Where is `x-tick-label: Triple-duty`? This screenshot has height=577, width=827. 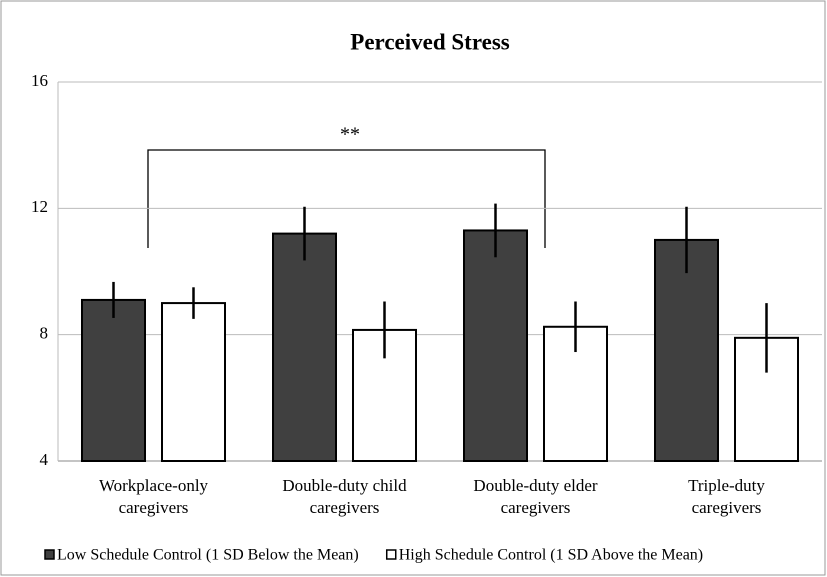 x-tick-label: Triple-duty is located at coordinates (726, 485).